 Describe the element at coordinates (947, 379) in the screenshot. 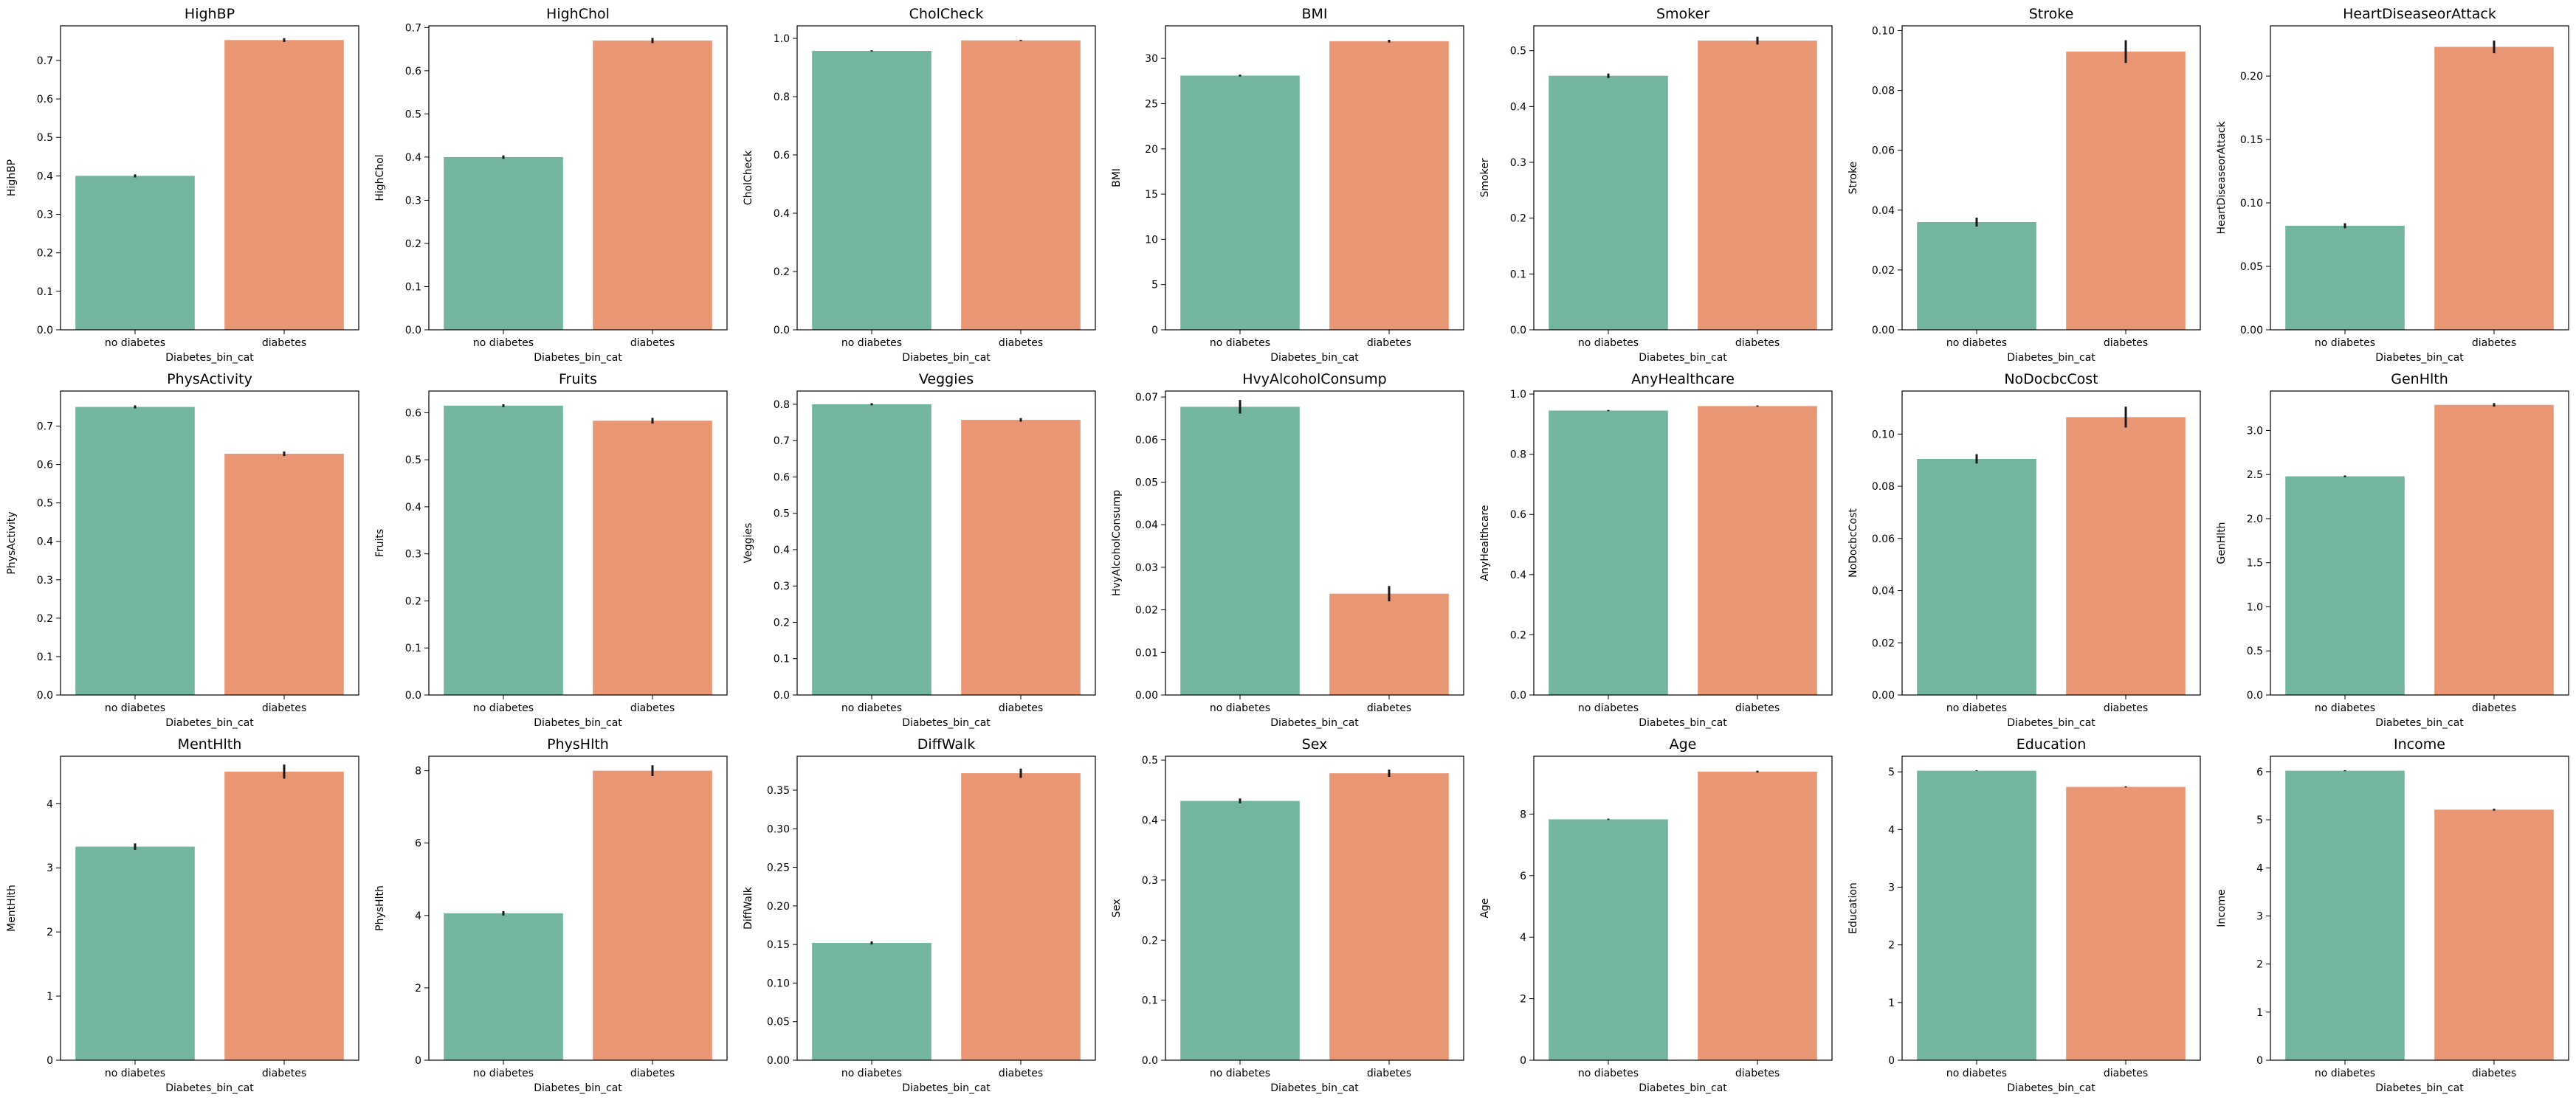

I see `subplot-title: Veggies` at that location.